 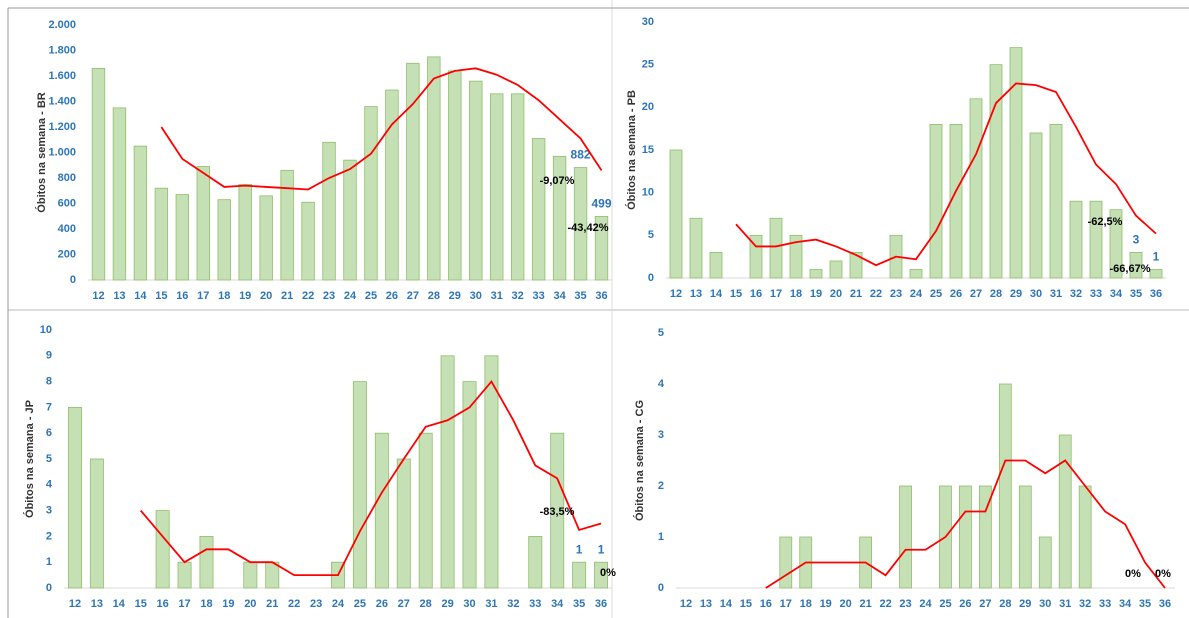 What do you see at coordinates (62, 152) in the screenshot?
I see `y-tick-label: 1.000` at bounding box center [62, 152].